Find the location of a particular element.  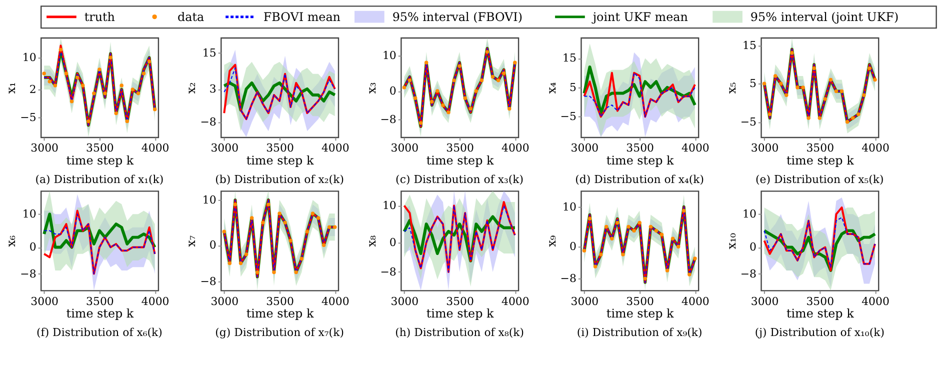

text: (a) Distribution of x₁(k) is located at coordinates (99, 179).